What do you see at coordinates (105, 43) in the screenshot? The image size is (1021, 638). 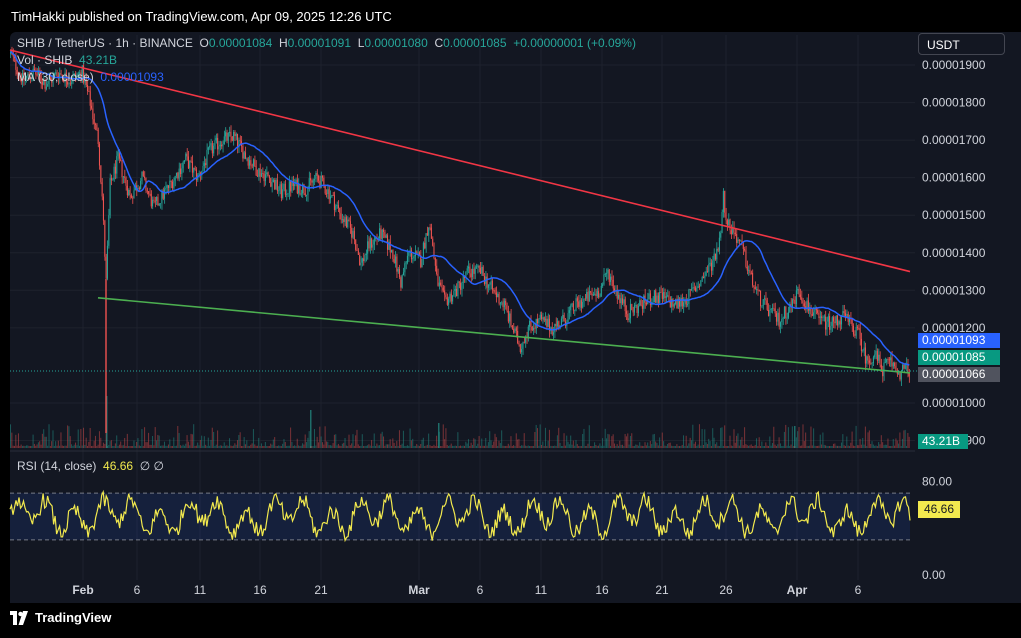 I see `symbol-label: SHIB / TetherUS · 1h · BINANCE` at bounding box center [105, 43].